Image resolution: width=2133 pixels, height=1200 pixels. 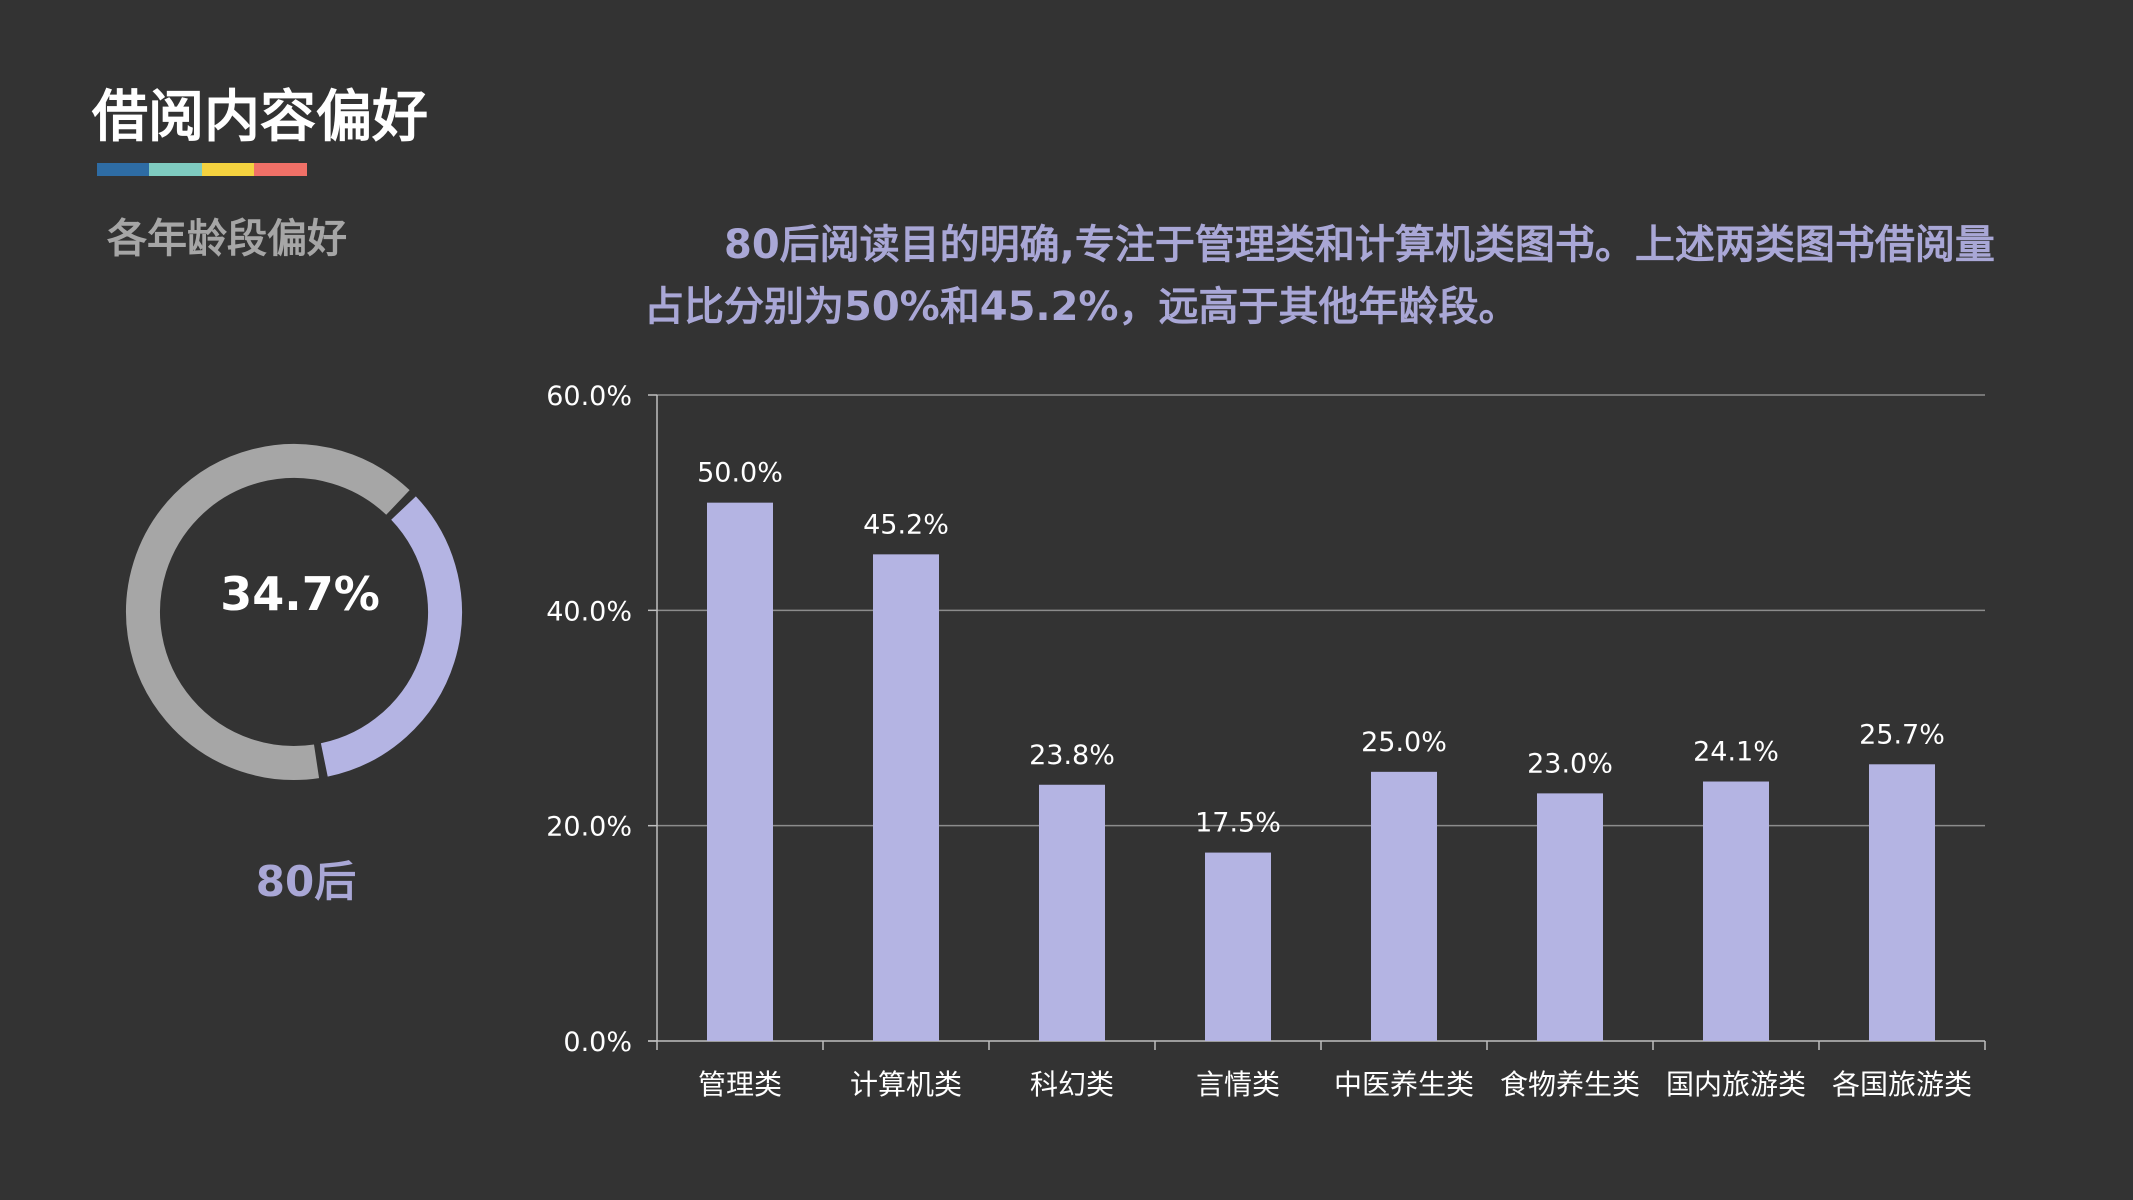 I want to click on x-tick-label: 中医养生类, so click(x=1404, y=1084).